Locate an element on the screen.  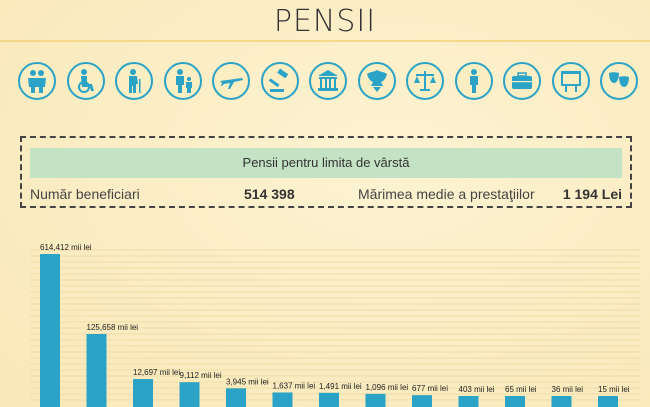
scales-icon is located at coordinates (425, 81).